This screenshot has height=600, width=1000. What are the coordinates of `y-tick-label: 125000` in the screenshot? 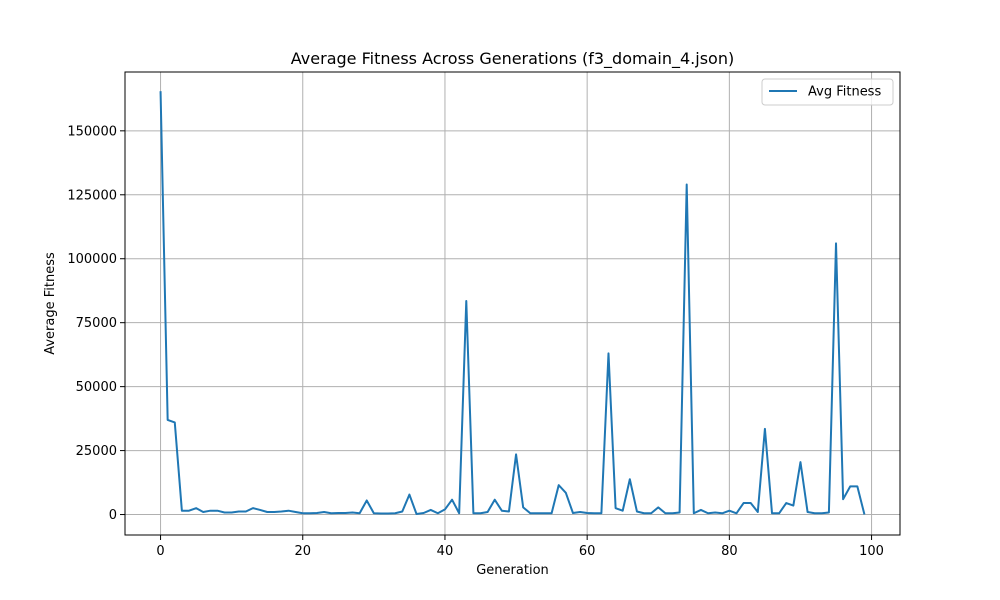 It's located at (92, 195).